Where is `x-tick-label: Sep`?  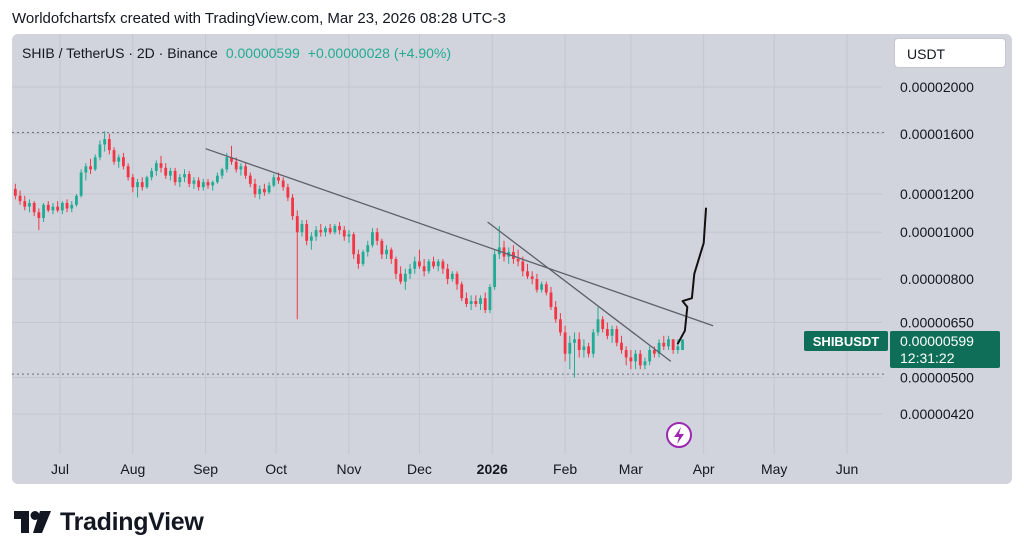
x-tick-label: Sep is located at coordinates (205, 469).